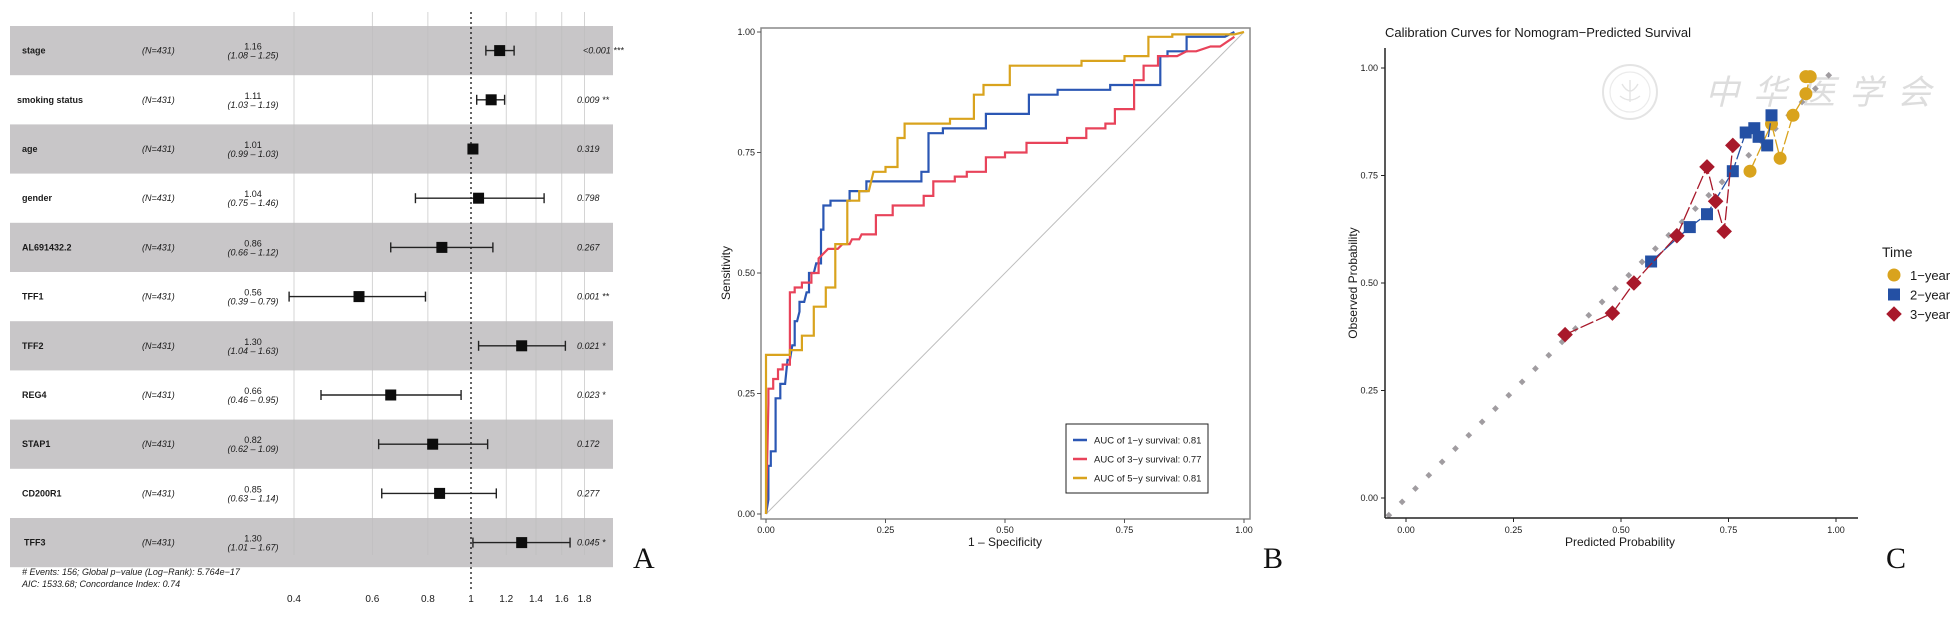 The height and width of the screenshot is (618, 1954). Describe the element at coordinates (506, 599) in the screenshot. I see `x-tick-label: 1.2` at that location.